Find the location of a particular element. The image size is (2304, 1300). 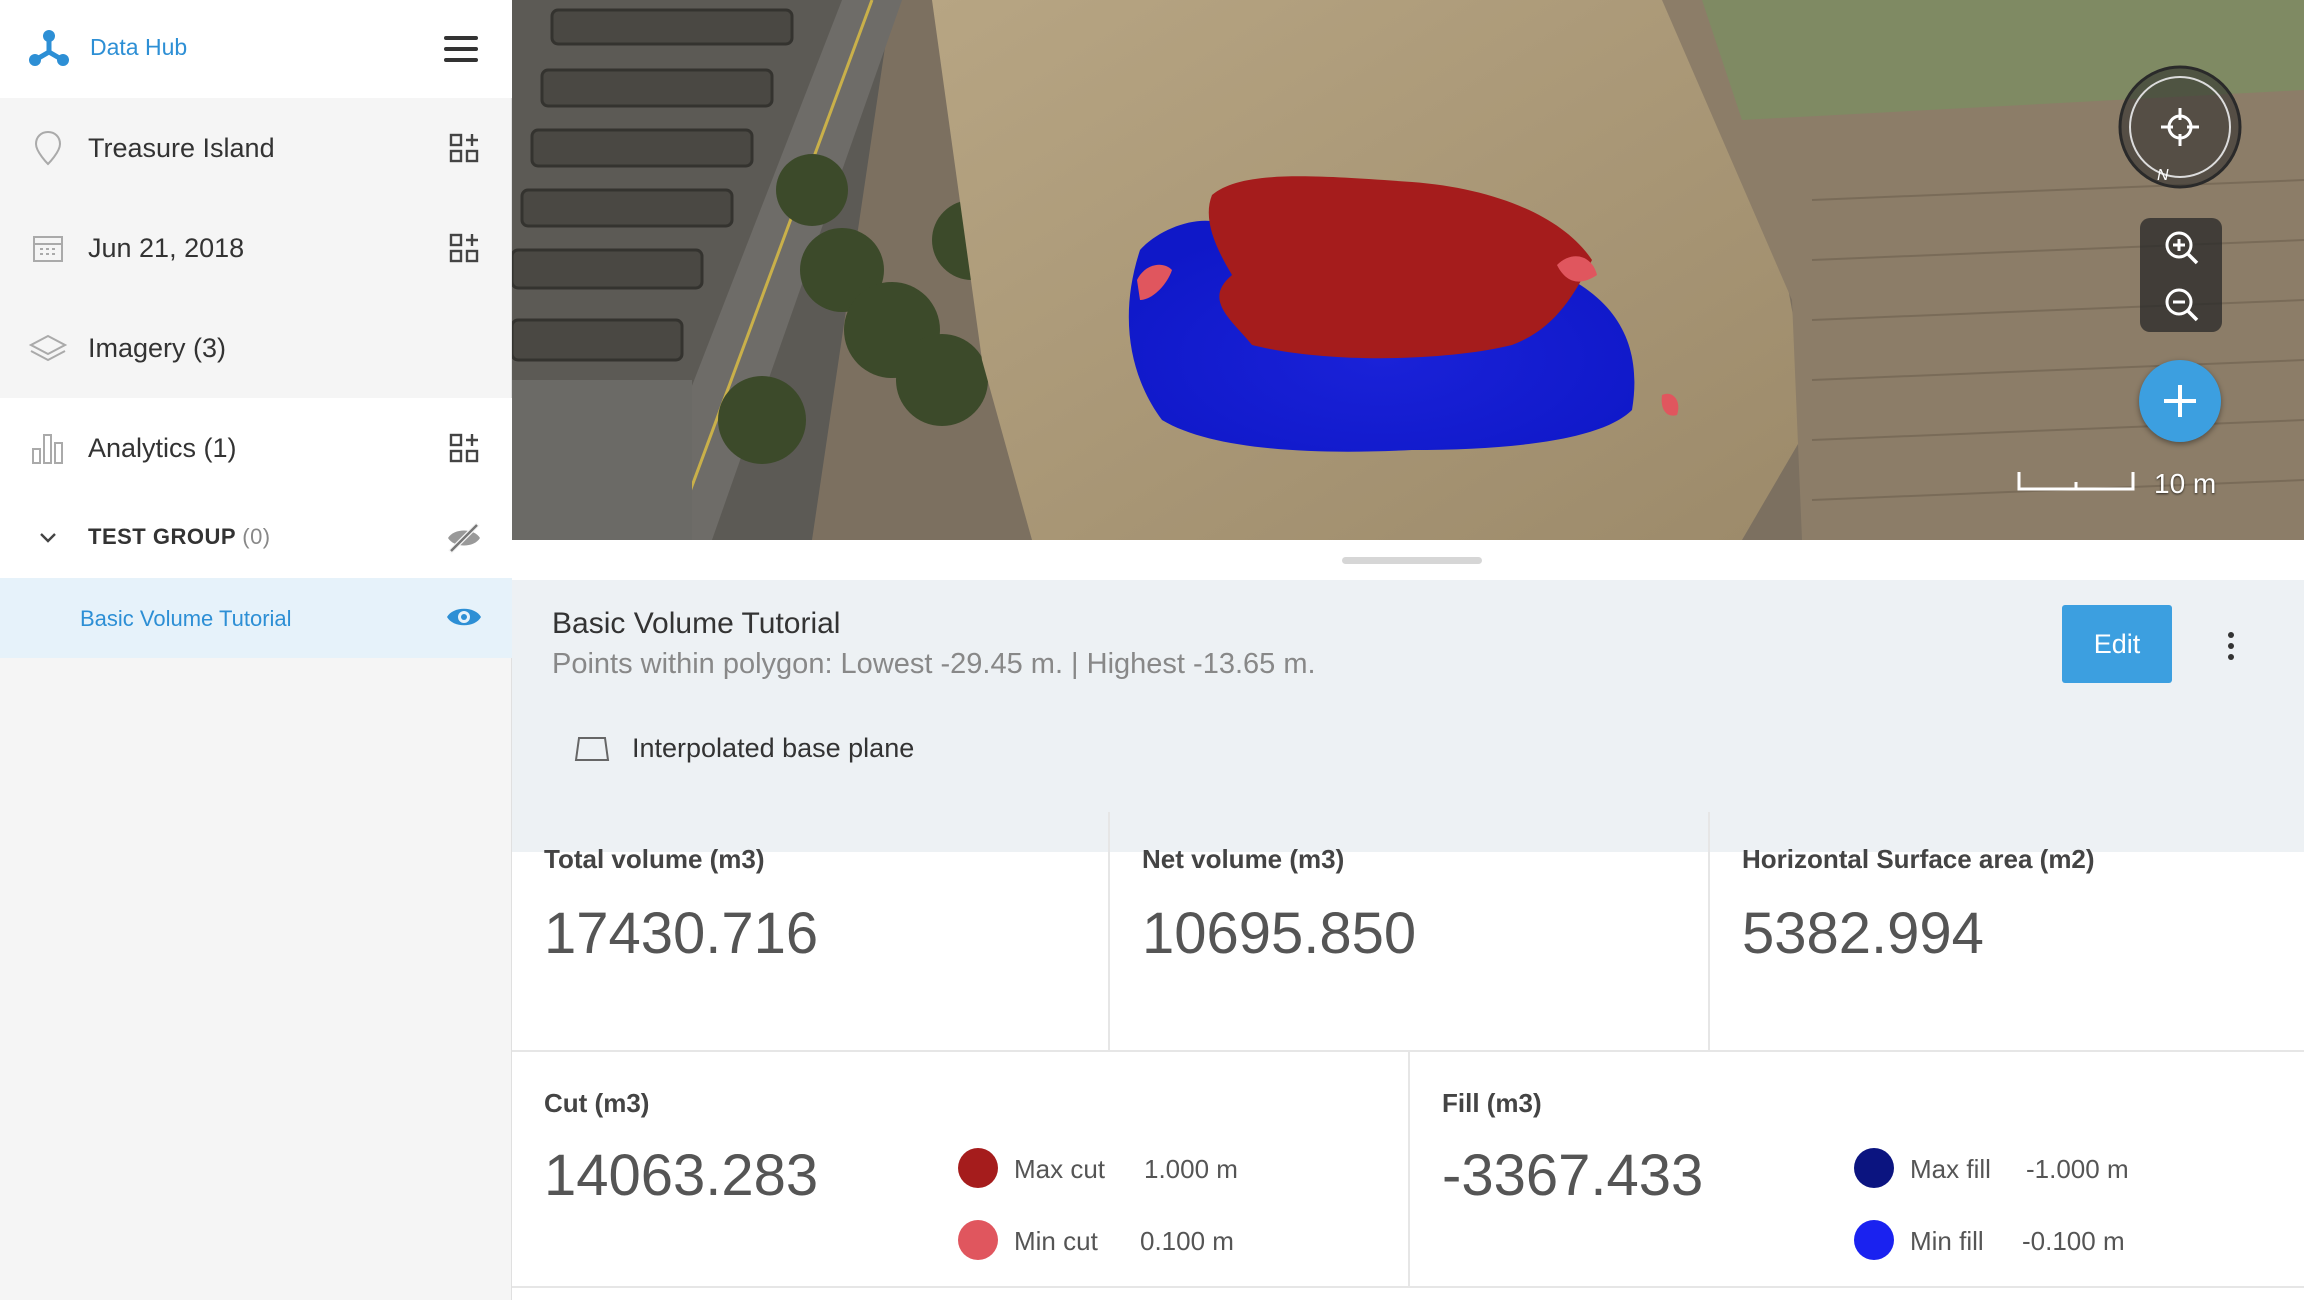

compass-north-label: N is located at coordinates (2163, 175).